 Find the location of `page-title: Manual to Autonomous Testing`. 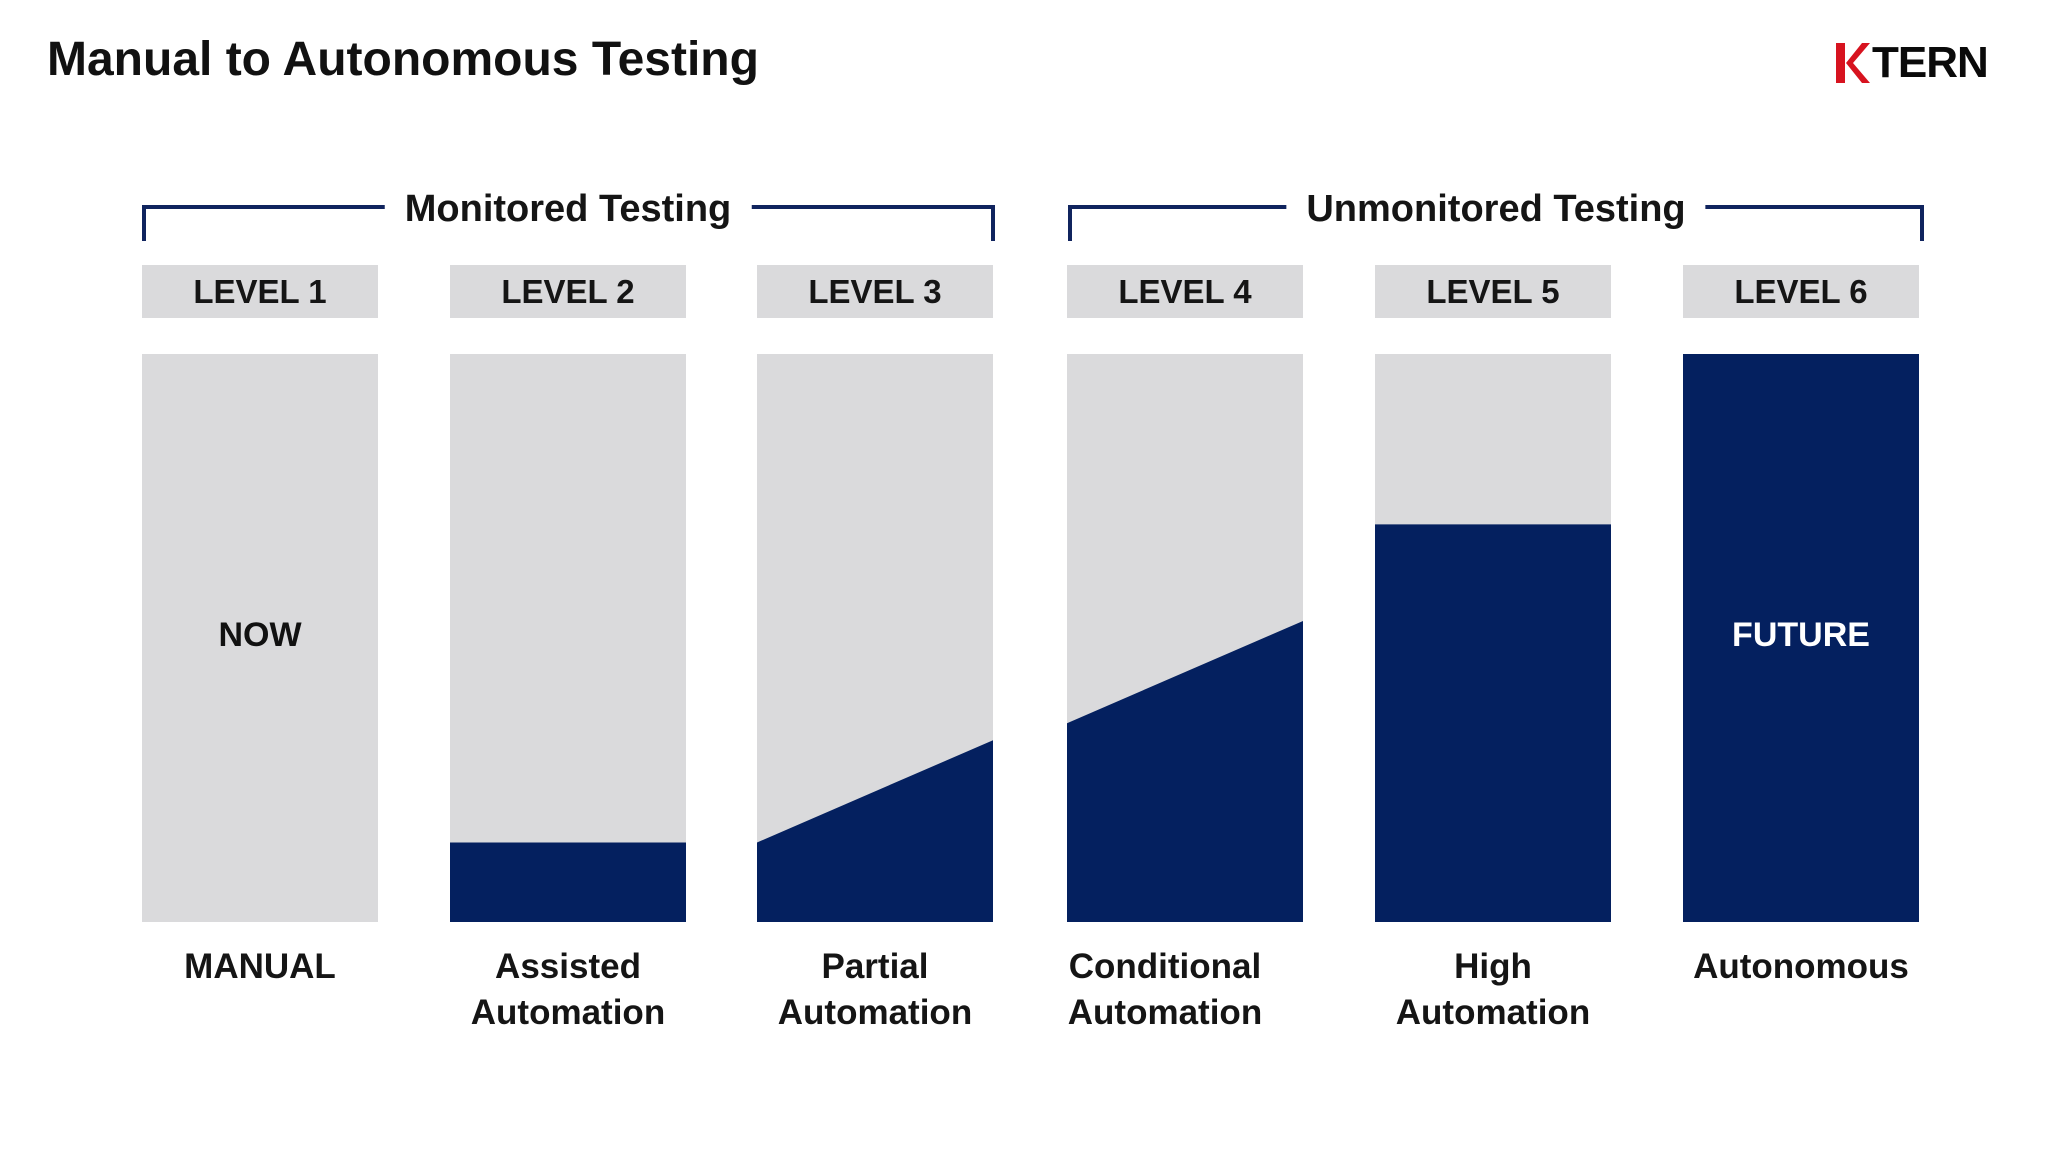

page-title: Manual to Autonomous Testing is located at coordinates (403, 59).